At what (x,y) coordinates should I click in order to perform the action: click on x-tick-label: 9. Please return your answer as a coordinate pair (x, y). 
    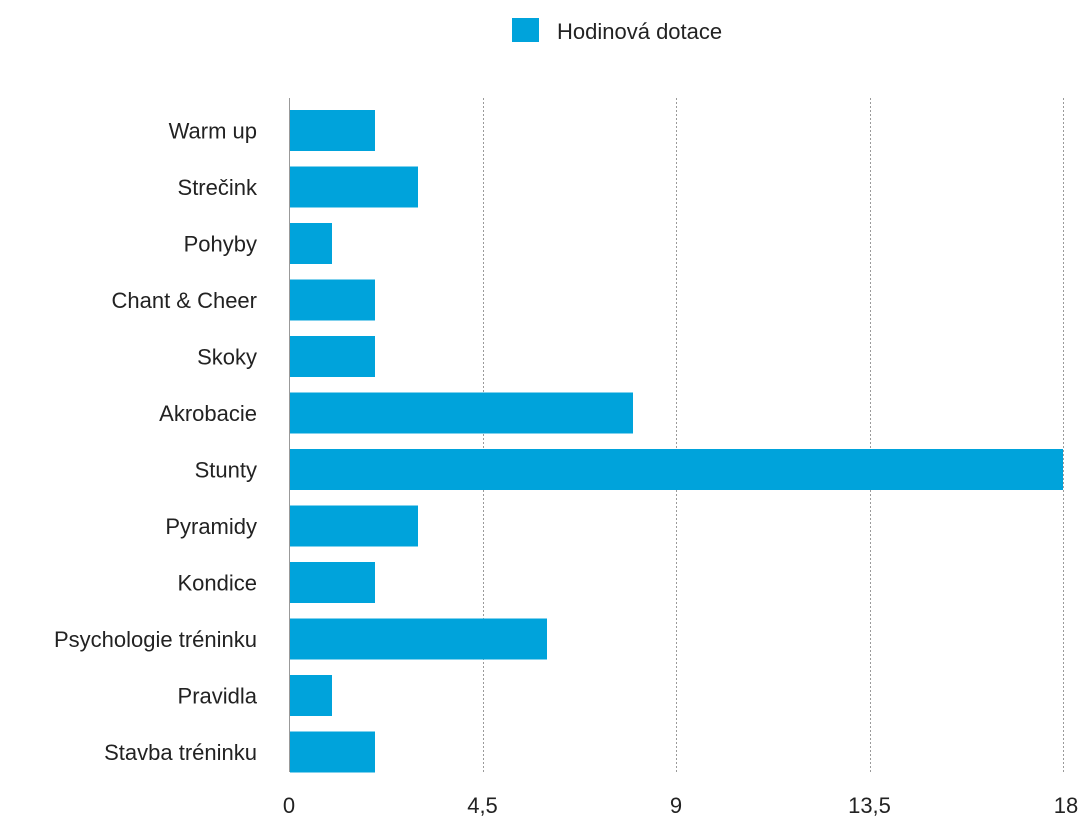
    Looking at the image, I should click on (676, 805).